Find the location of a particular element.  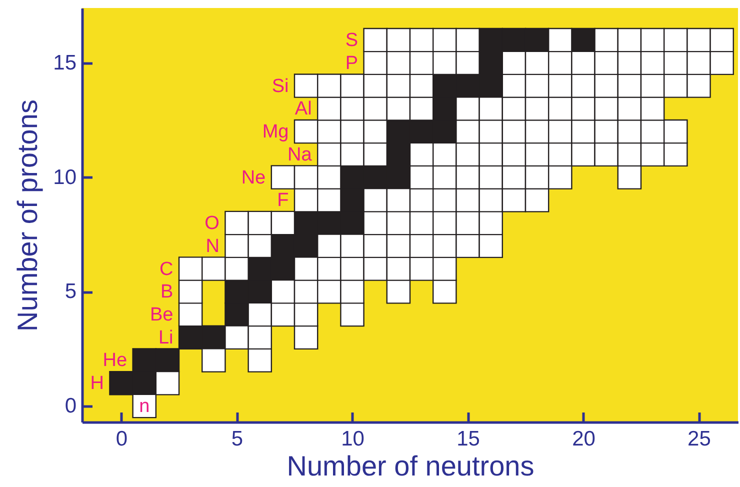

annotation: Al is located at coordinates (303, 109).